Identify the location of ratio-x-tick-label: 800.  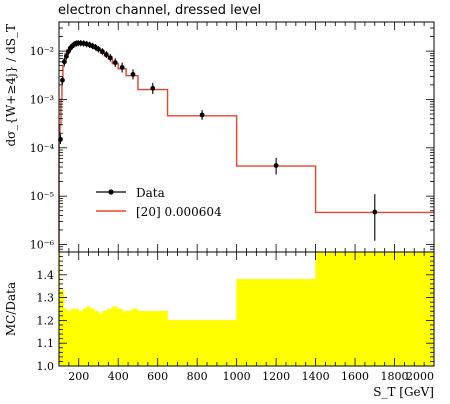
(197, 376).